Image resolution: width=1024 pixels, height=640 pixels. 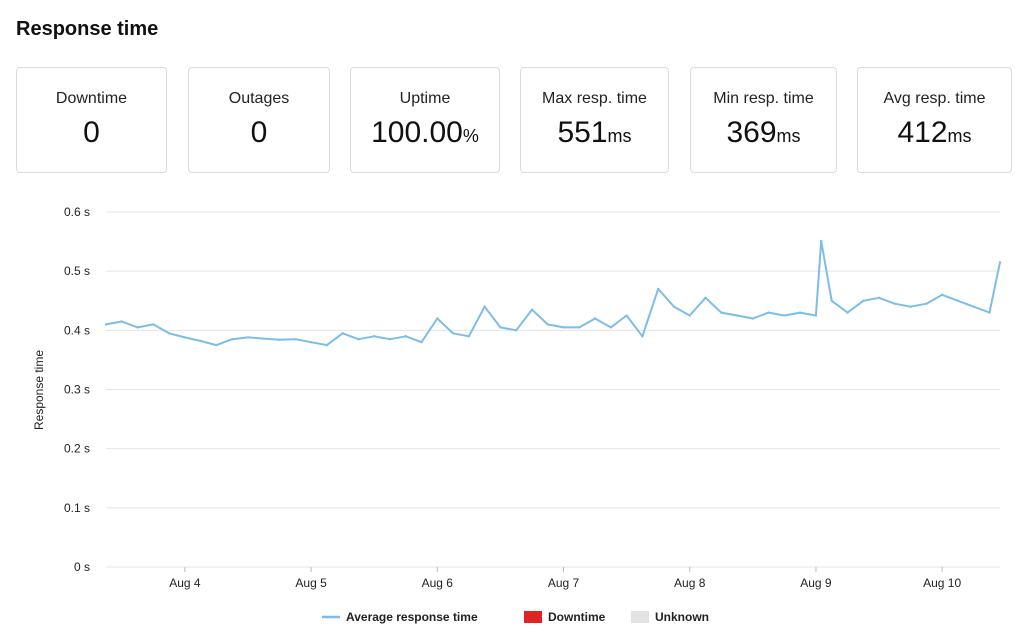 I want to click on series-layer, so click(x=553, y=293).